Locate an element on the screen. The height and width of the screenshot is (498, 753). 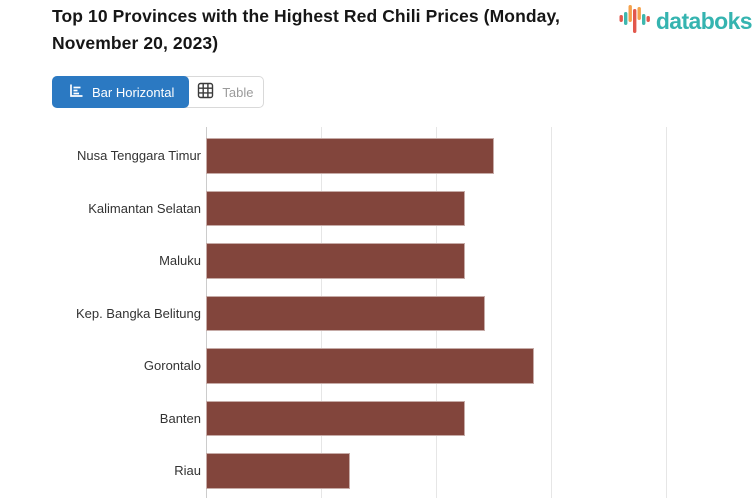
waveform-bars-icon is located at coordinates (636, 21).